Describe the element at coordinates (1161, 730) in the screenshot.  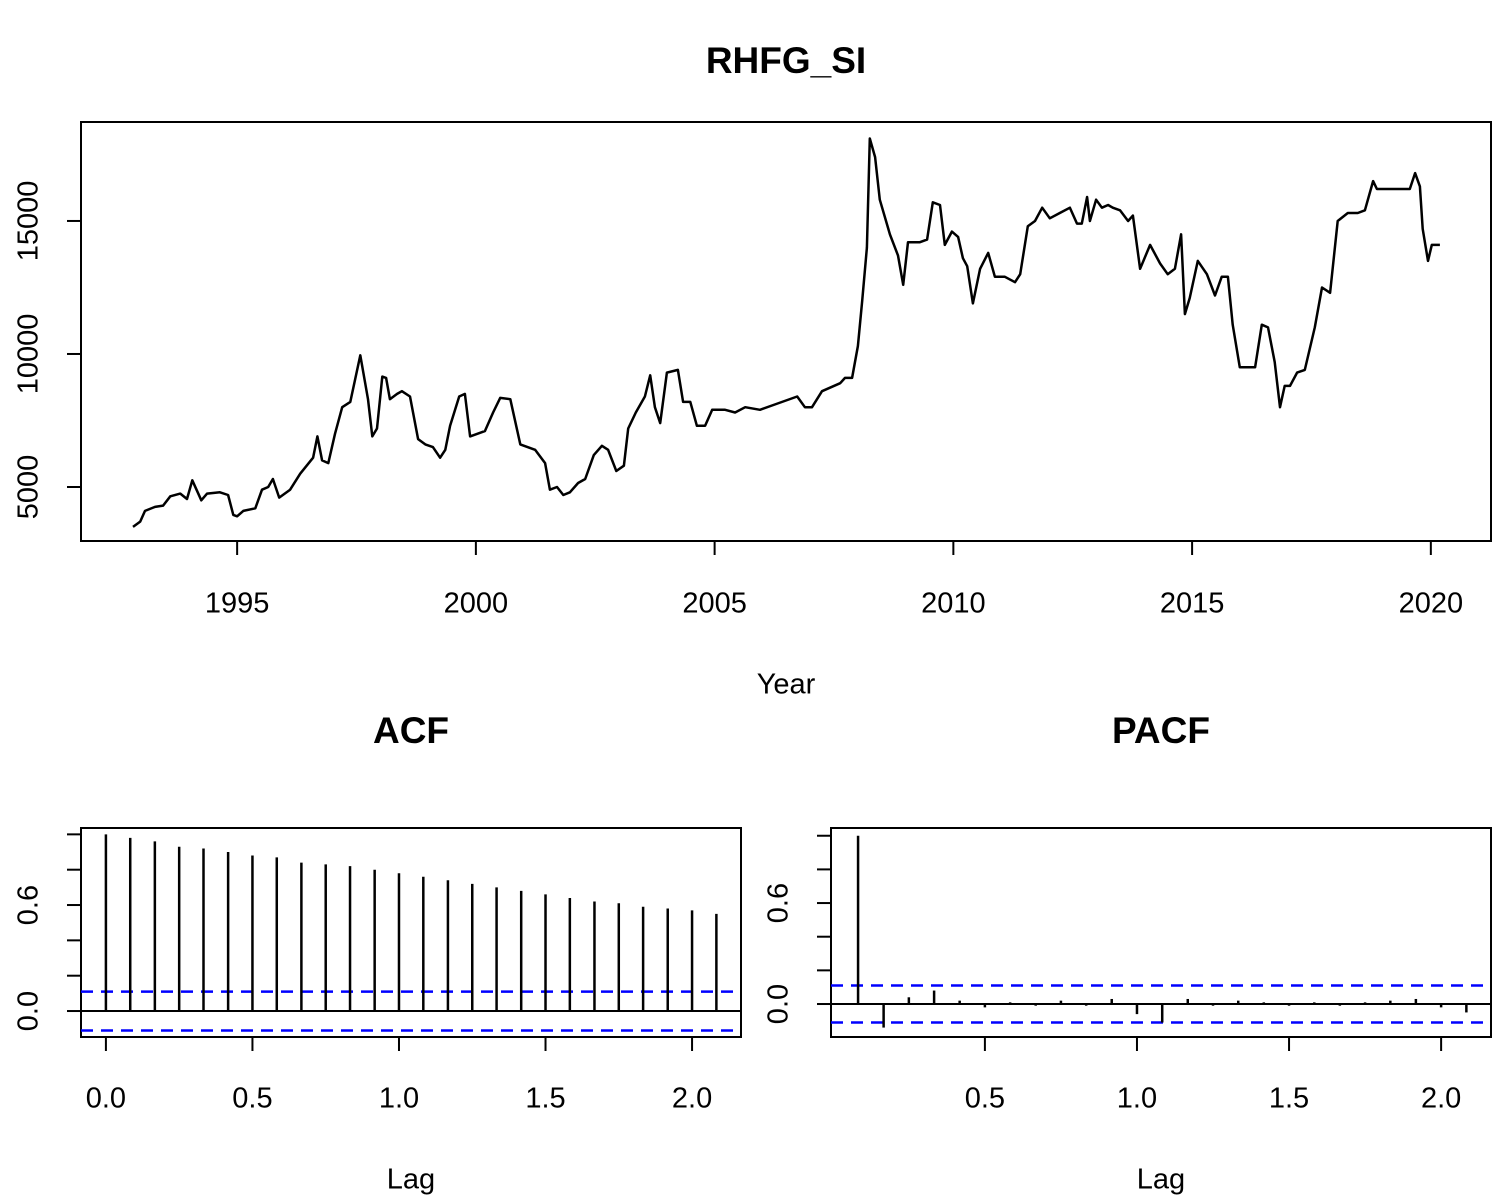
I see `chart-title: PACF` at that location.